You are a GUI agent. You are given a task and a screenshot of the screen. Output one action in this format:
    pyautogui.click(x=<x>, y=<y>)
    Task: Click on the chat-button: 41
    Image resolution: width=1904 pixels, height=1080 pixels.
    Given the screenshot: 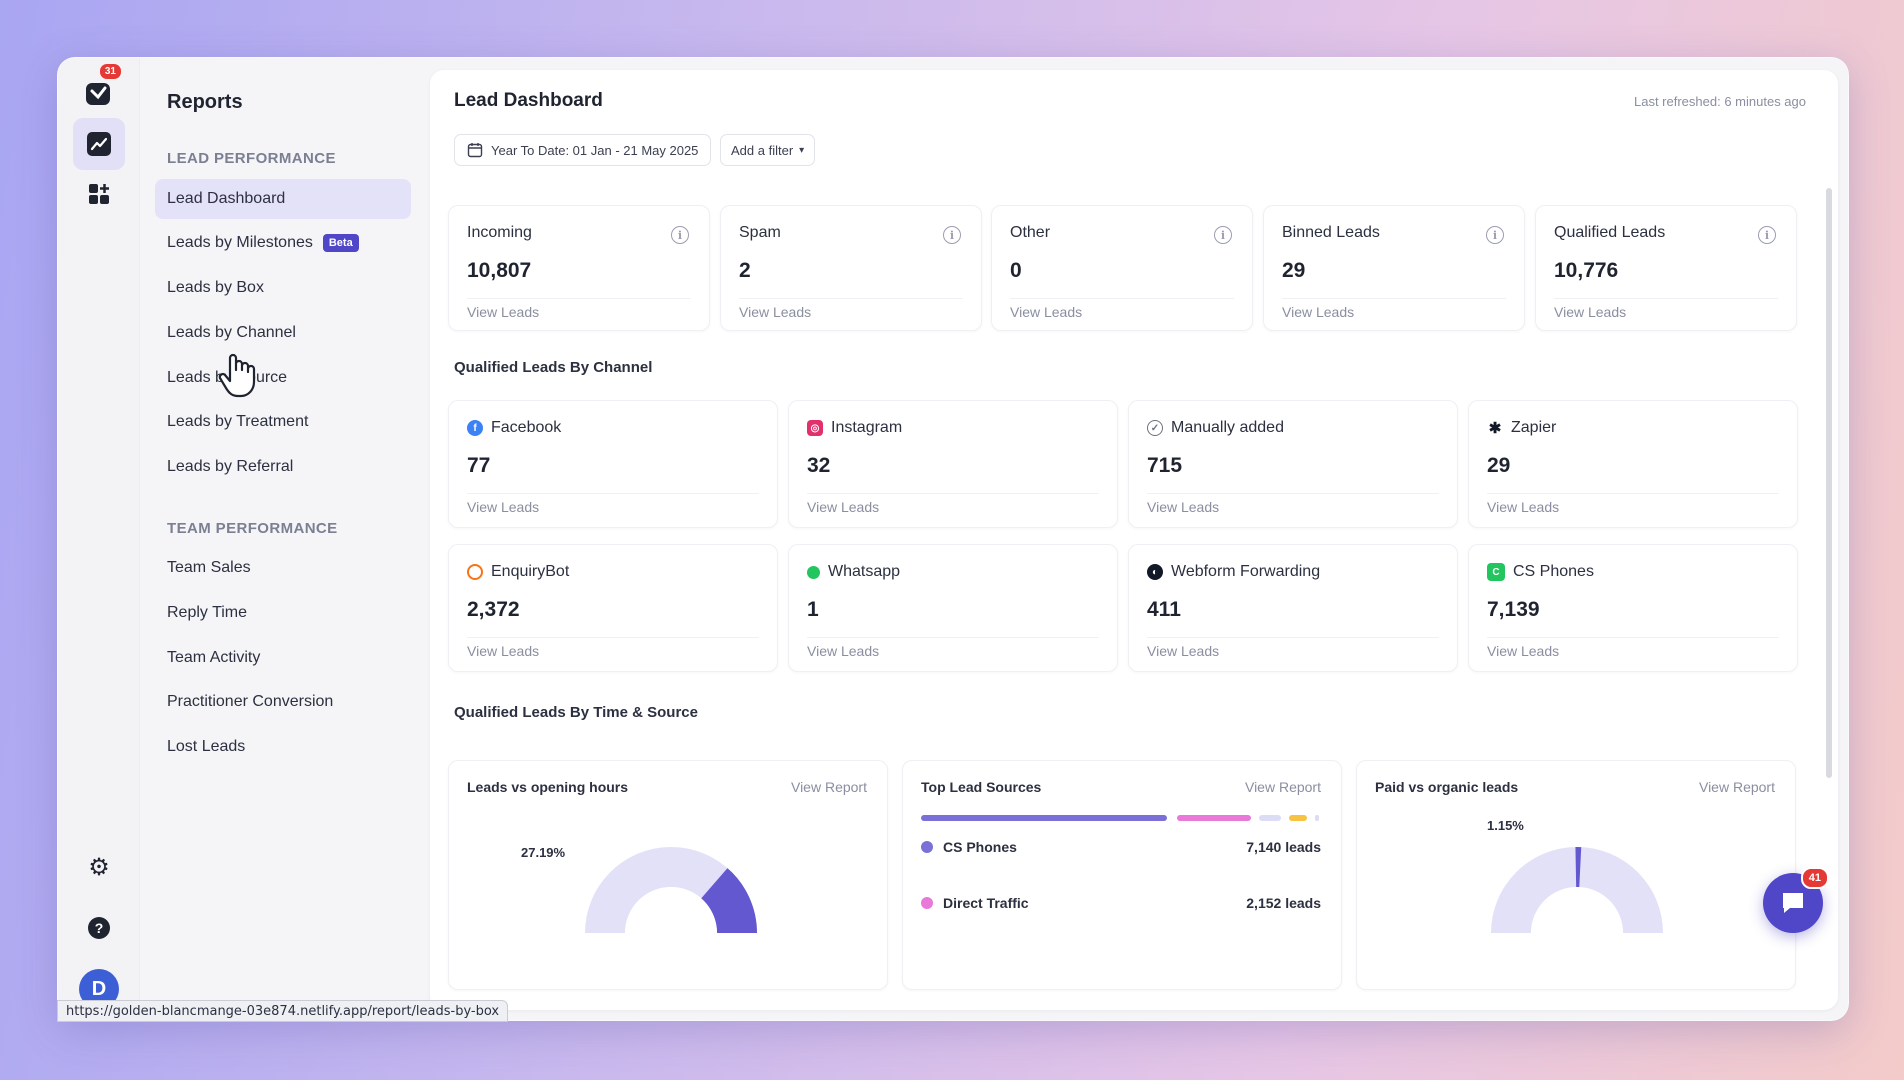 What is the action you would take?
    pyautogui.click(x=1796, y=900)
    